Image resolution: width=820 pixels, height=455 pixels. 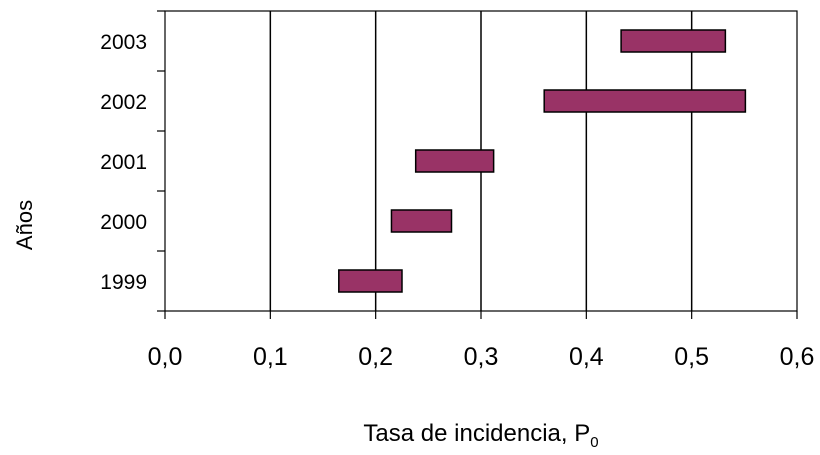 I want to click on y-tick-label: 2000, so click(x=123, y=222).